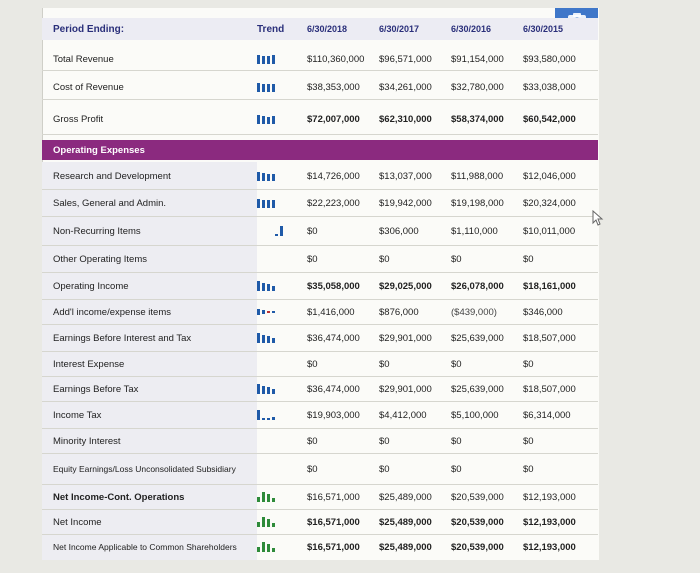 The height and width of the screenshot is (573, 700). What do you see at coordinates (122, 338) in the screenshot?
I see `row-label: Earnings Before Interest and Tax` at bounding box center [122, 338].